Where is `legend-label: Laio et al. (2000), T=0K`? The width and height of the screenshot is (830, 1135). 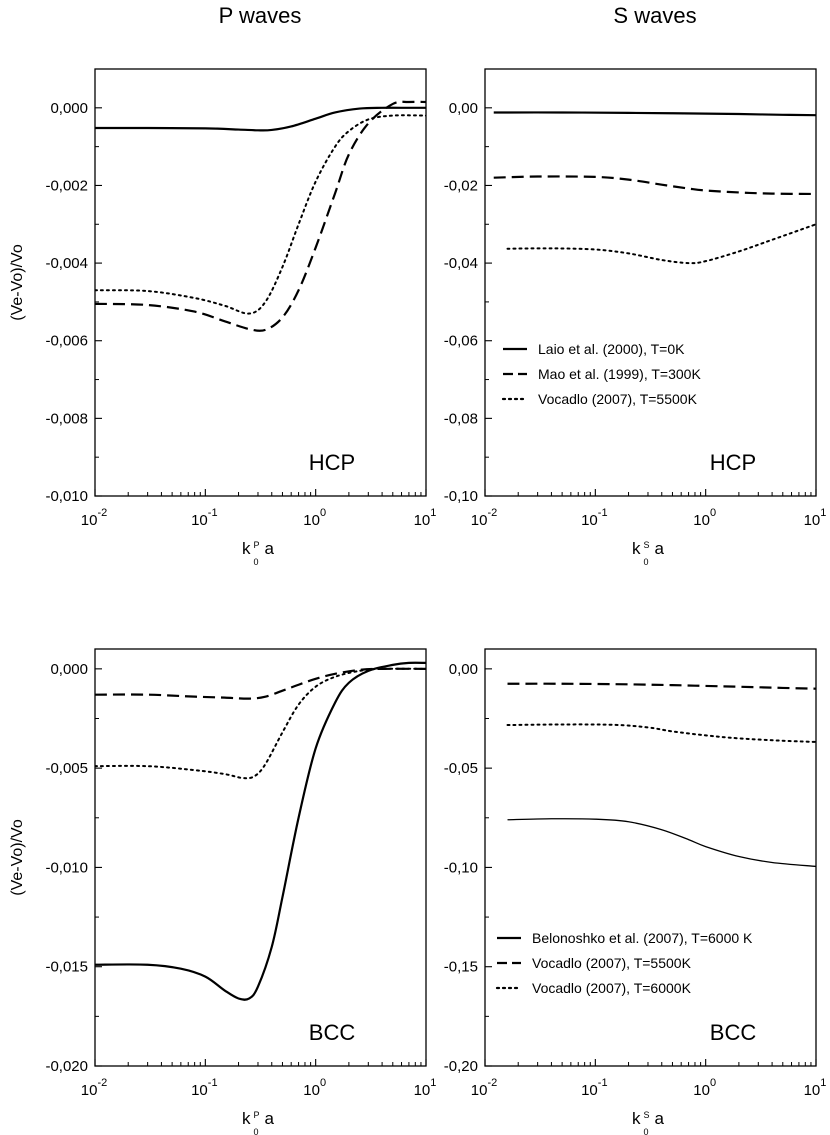
legend-label: Laio et al. (2000), T=0K is located at coordinates (611, 349).